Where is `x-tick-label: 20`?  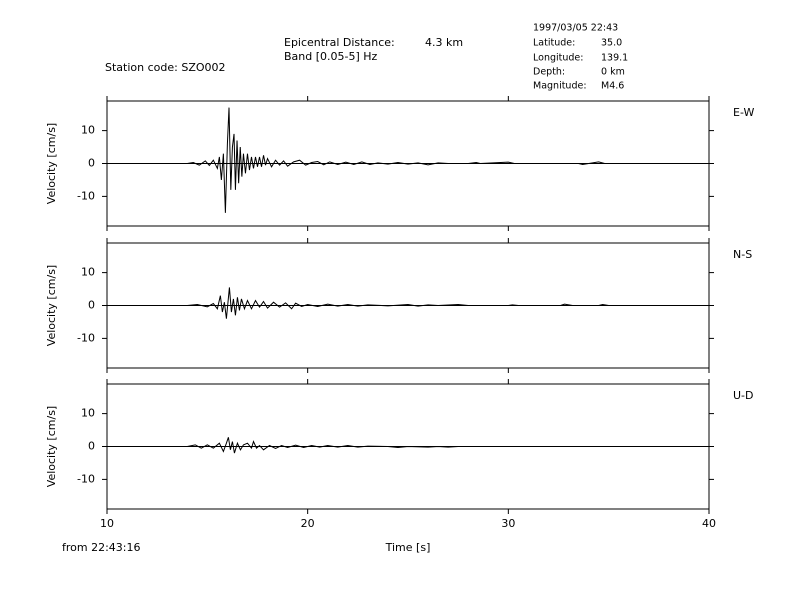 x-tick-label: 20 is located at coordinates (308, 523).